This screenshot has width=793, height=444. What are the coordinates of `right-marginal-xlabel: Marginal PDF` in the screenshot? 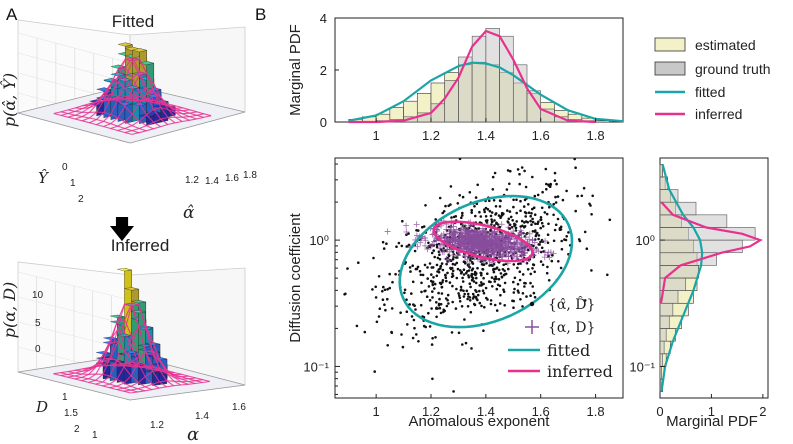 It's located at (712, 421).